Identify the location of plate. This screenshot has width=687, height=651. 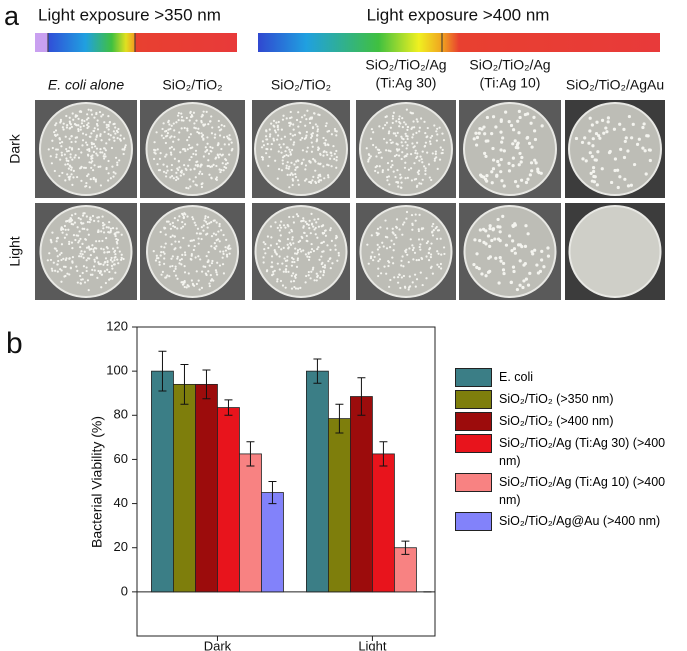
(86, 251).